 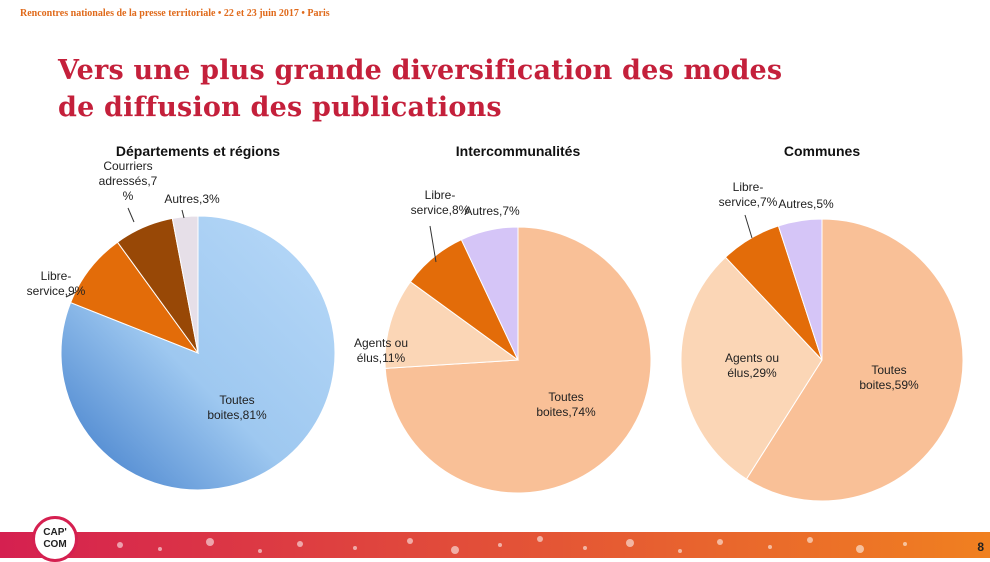 I want to click on pie-label-intercommunalites-autres: Autres,7%, so click(x=492, y=211).